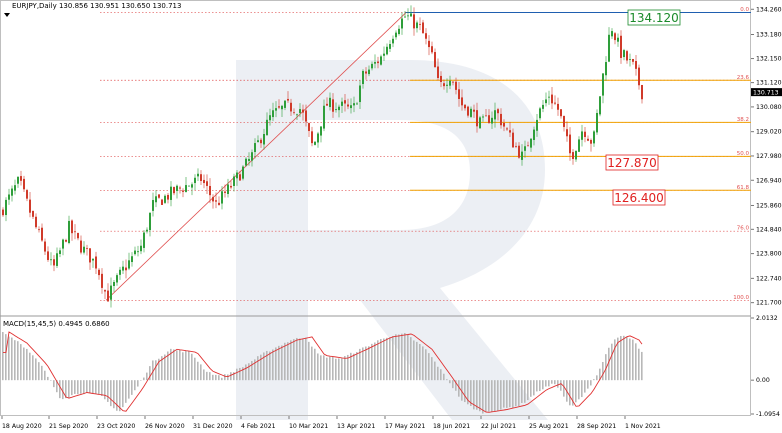  What do you see at coordinates (7, 10) in the screenshot?
I see `triangle-down-icon` at bounding box center [7, 10].